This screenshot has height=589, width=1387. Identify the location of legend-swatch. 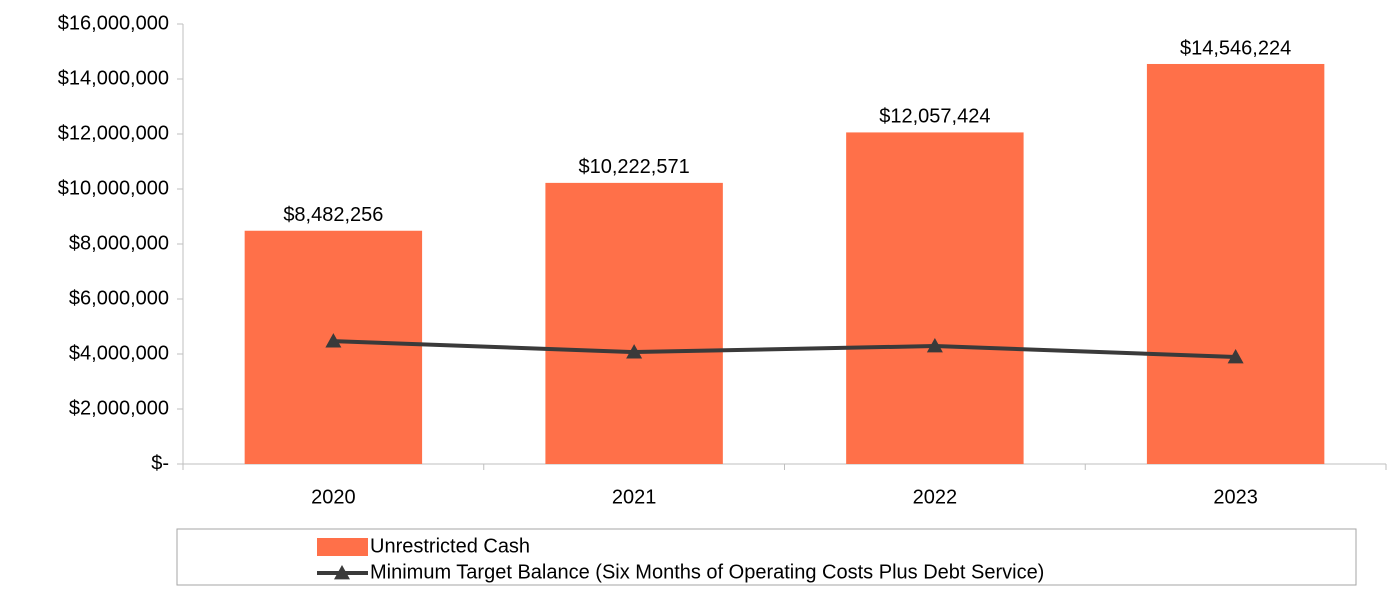
(342, 547).